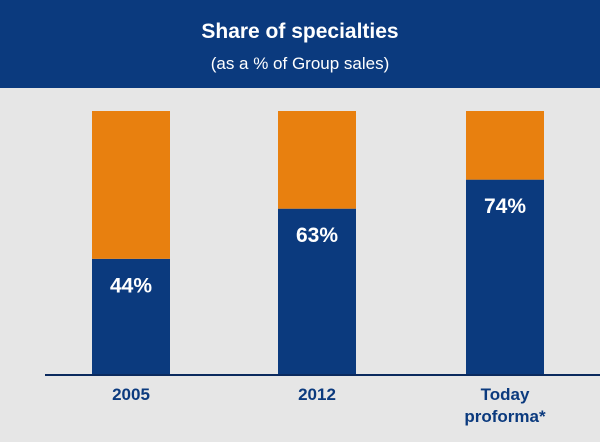 The width and height of the screenshot is (600, 442). Describe the element at coordinates (505, 206) in the screenshot. I see `value-label: 74%` at that location.